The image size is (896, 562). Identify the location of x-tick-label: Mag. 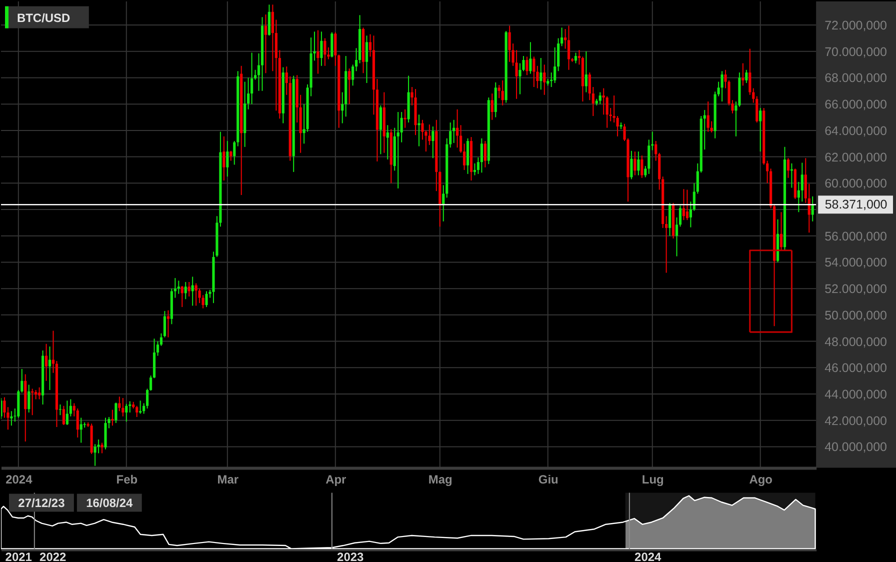
(440, 479).